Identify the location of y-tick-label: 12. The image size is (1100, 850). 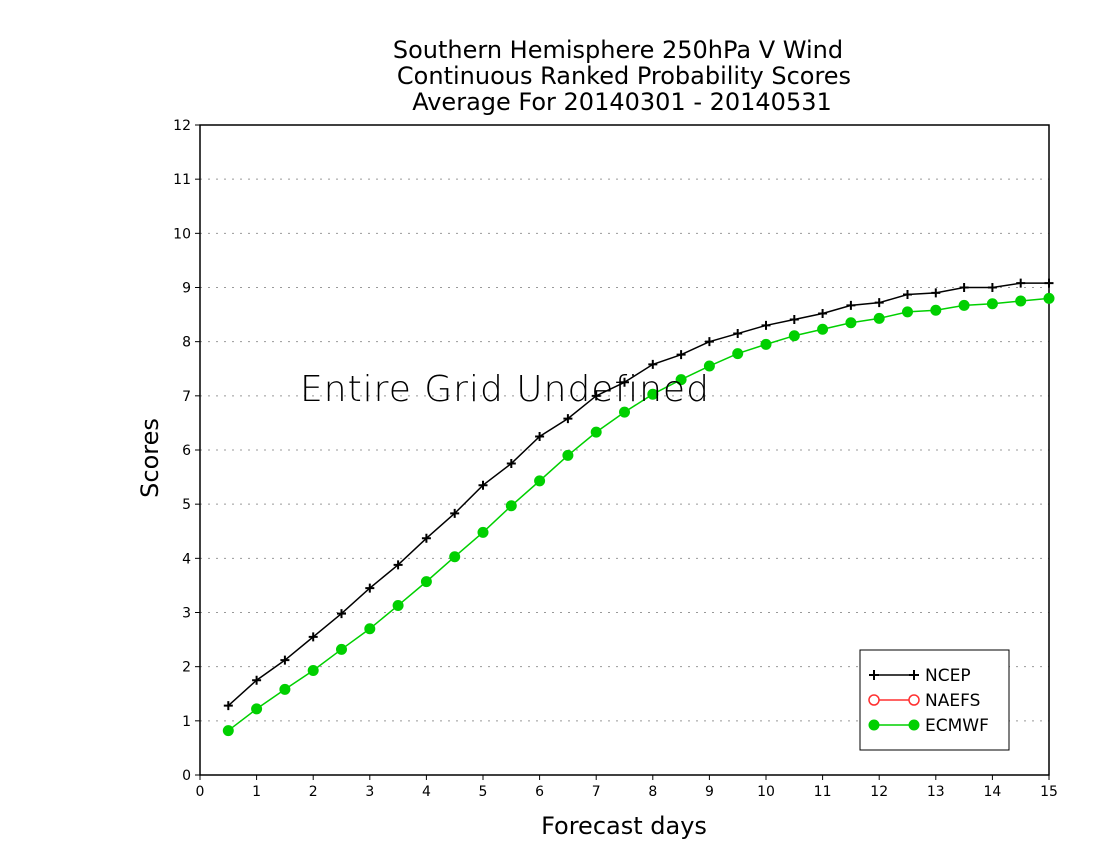
(182, 126).